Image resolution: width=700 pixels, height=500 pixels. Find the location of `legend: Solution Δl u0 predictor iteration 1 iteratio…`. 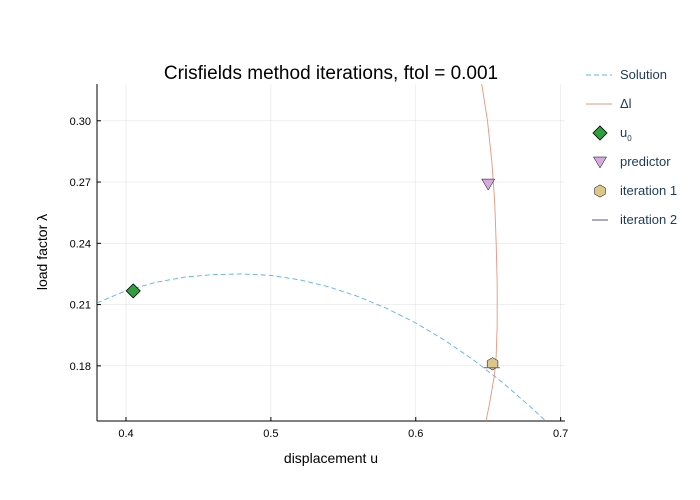

legend: Solution Δl u0 predictor iteration 1 iteratio… is located at coordinates (631, 147).